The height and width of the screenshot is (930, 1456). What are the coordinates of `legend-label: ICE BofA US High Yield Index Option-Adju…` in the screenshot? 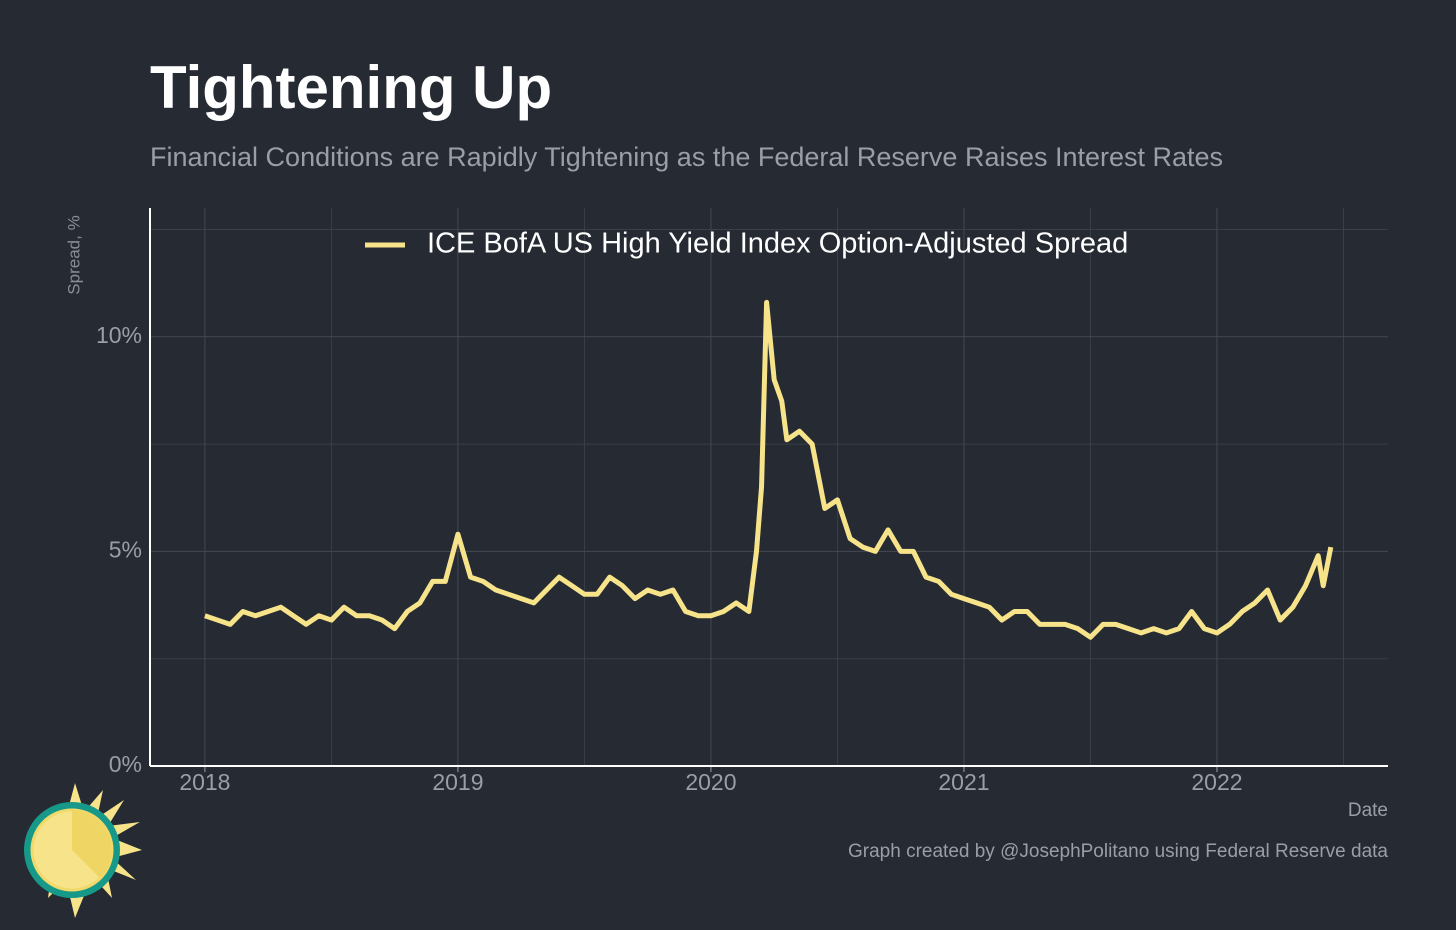 It's located at (777, 244).